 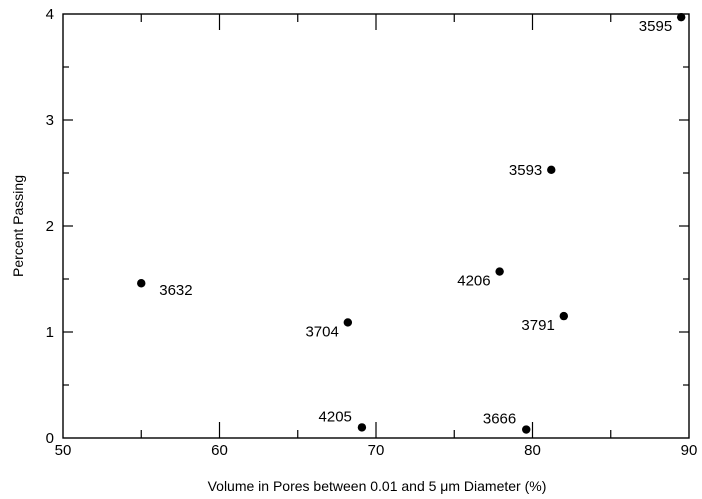 What do you see at coordinates (335, 416) in the screenshot?
I see `data-label: 4205` at bounding box center [335, 416].